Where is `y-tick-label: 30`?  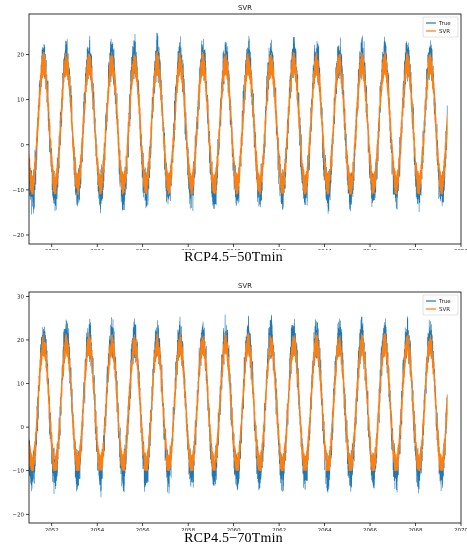
y-tick-label: 30 is located at coordinates (20, 297).